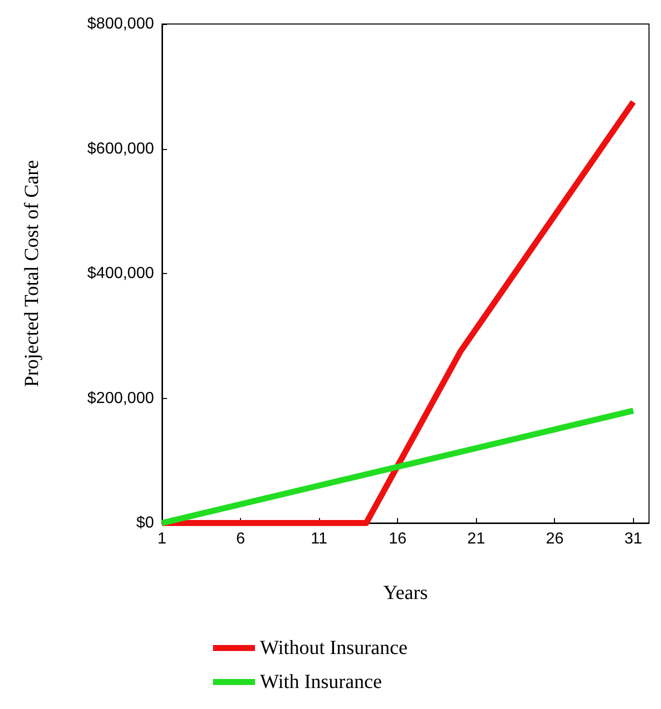 Image resolution: width=661 pixels, height=709 pixels. I want to click on legend-label: Without Insurance, so click(334, 648).